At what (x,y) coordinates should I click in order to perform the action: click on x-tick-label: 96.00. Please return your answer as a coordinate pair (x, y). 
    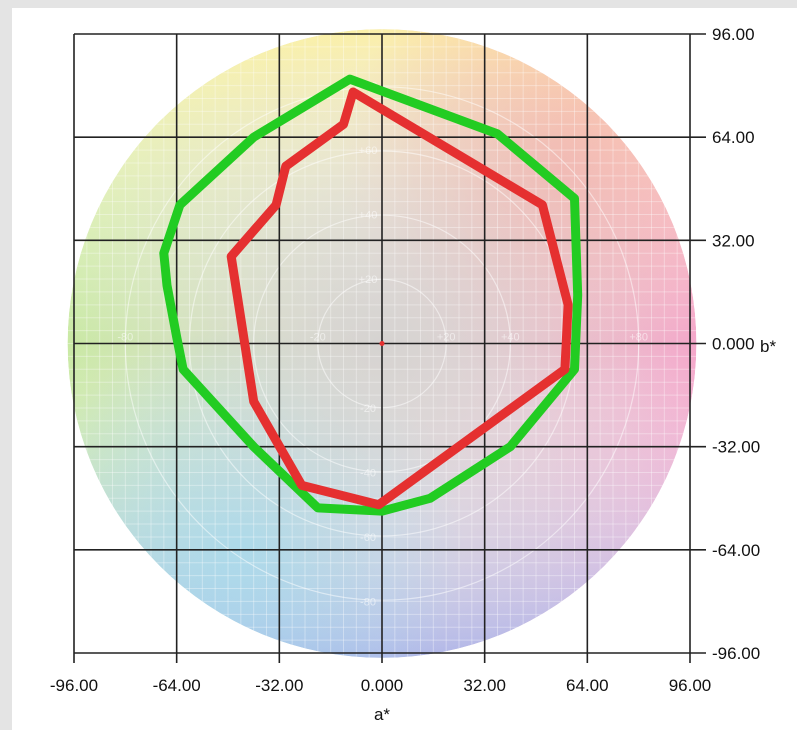
    Looking at the image, I should click on (690, 685).